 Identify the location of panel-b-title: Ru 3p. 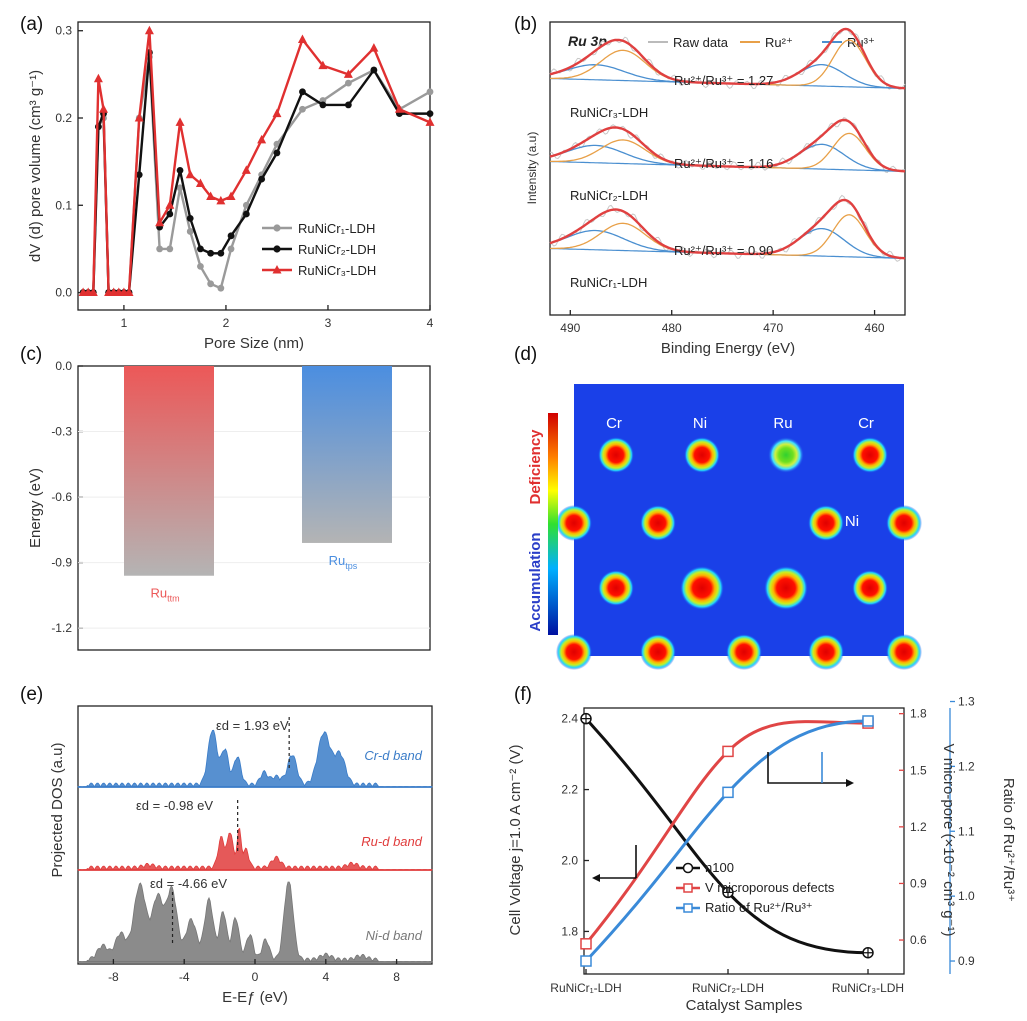
(587, 41).